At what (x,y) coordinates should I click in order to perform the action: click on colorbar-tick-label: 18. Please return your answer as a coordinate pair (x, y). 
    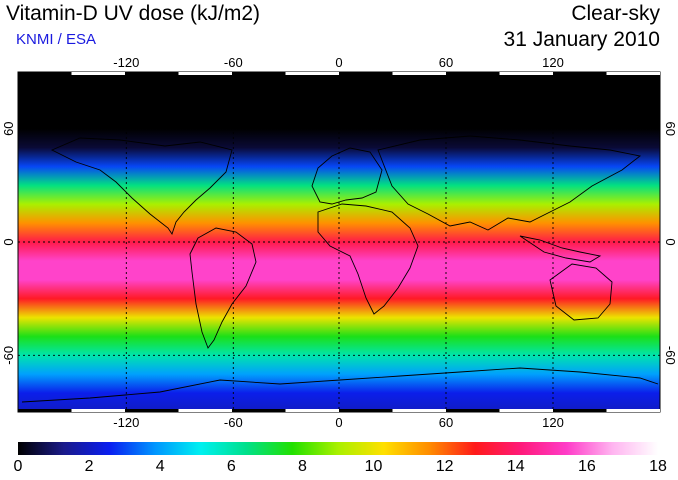
    Looking at the image, I should click on (658, 466).